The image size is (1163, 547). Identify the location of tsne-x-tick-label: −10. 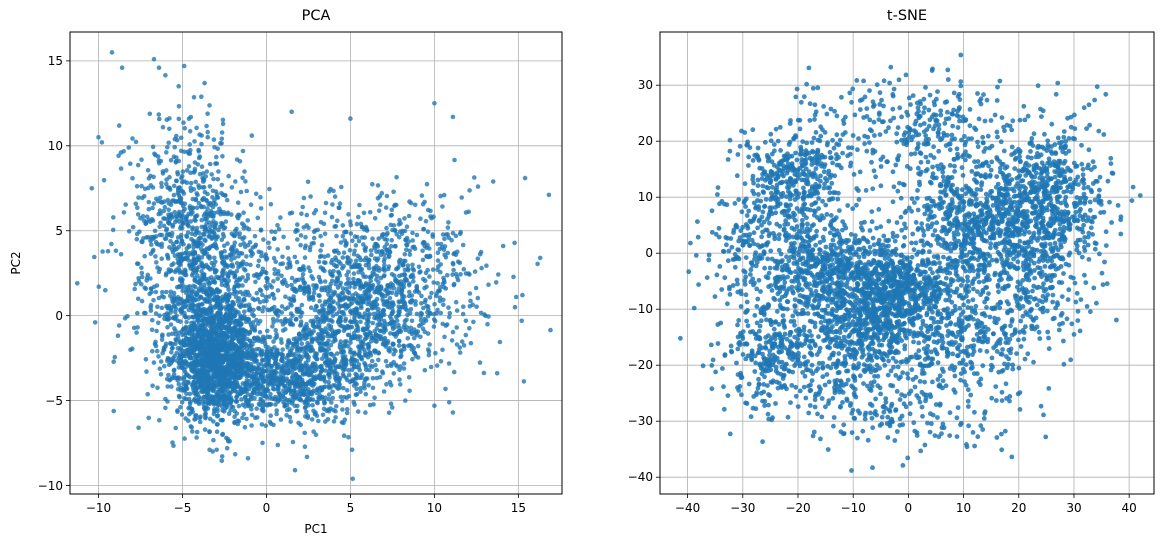
(853, 508).